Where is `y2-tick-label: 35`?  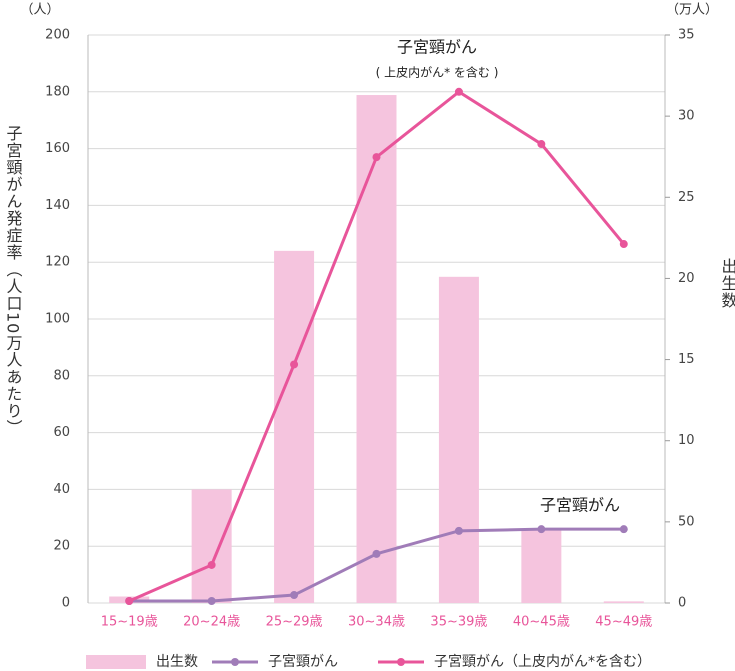 y2-tick-label: 35 is located at coordinates (686, 35).